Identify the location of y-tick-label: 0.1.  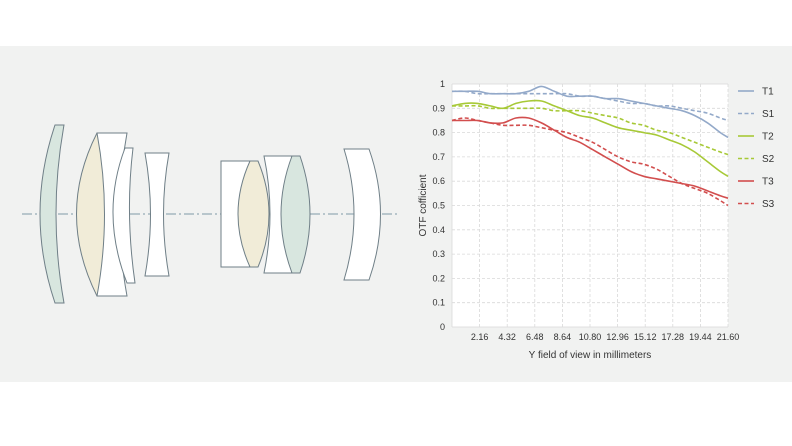
(438, 303).